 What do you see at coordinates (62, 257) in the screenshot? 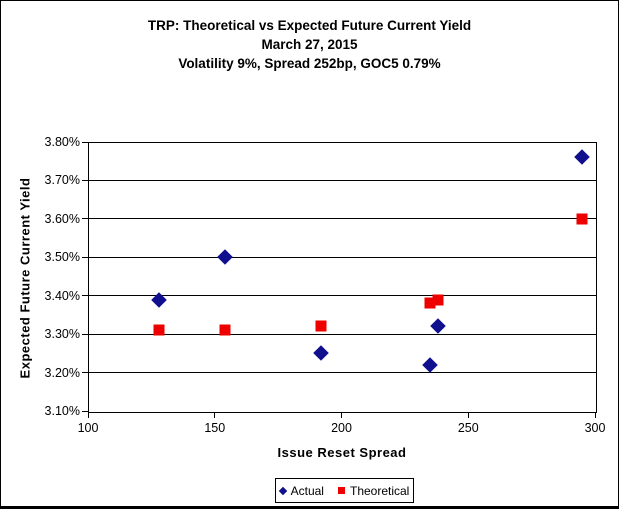
I see `y-tick-label: 3.50%` at bounding box center [62, 257].